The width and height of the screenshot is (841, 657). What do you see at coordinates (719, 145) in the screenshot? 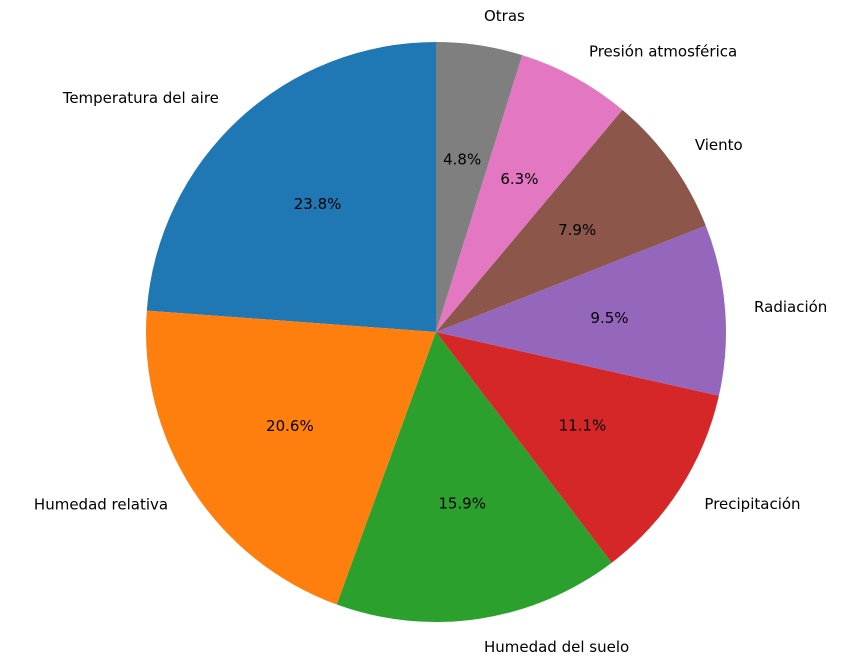
I see `slice-label: Viento` at bounding box center [719, 145].